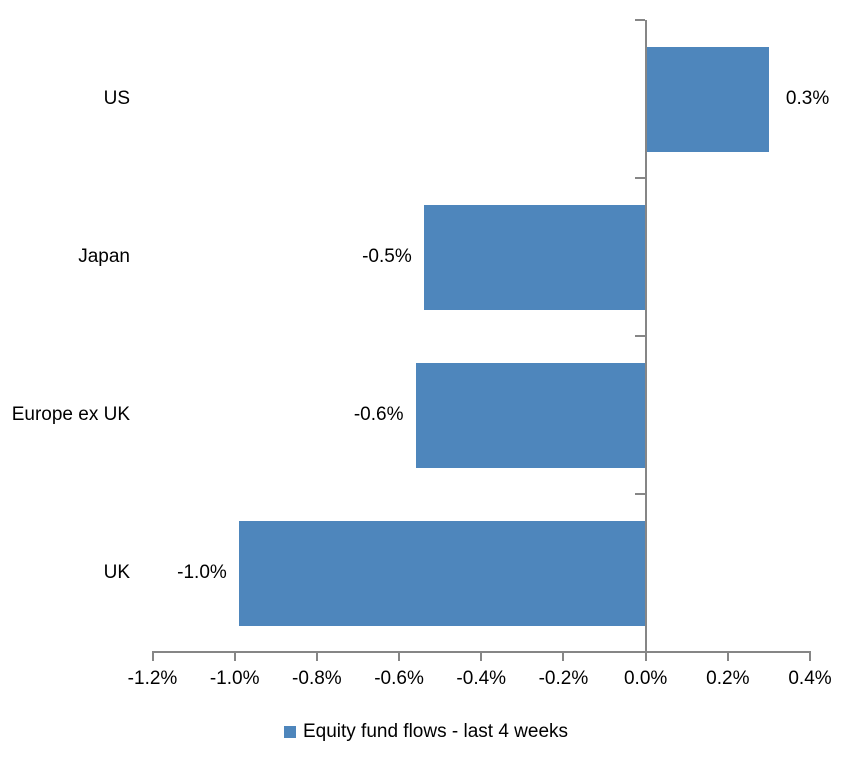 The height and width of the screenshot is (757, 852). Describe the element at coordinates (707, 99) in the screenshot. I see `bar-us` at that location.